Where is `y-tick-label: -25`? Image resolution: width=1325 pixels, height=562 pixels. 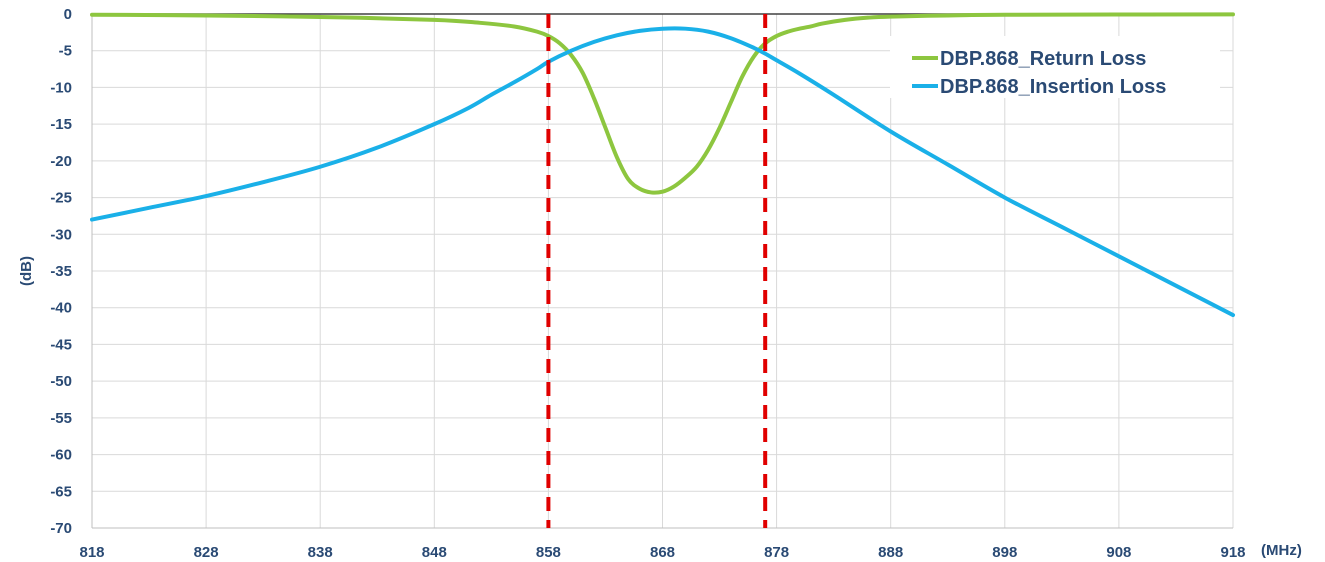 y-tick-label: -25 is located at coordinates (61, 198).